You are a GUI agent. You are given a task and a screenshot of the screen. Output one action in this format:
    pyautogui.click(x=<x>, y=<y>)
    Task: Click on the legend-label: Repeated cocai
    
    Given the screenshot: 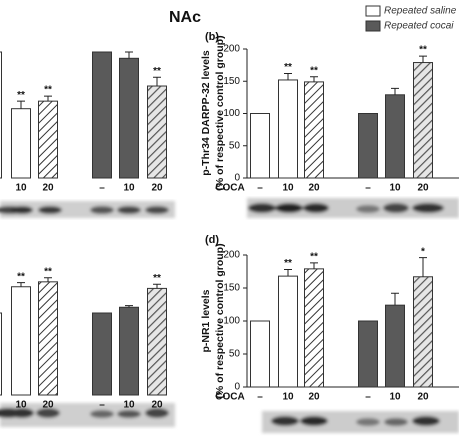 What is the action you would take?
    pyautogui.click(x=419, y=26)
    